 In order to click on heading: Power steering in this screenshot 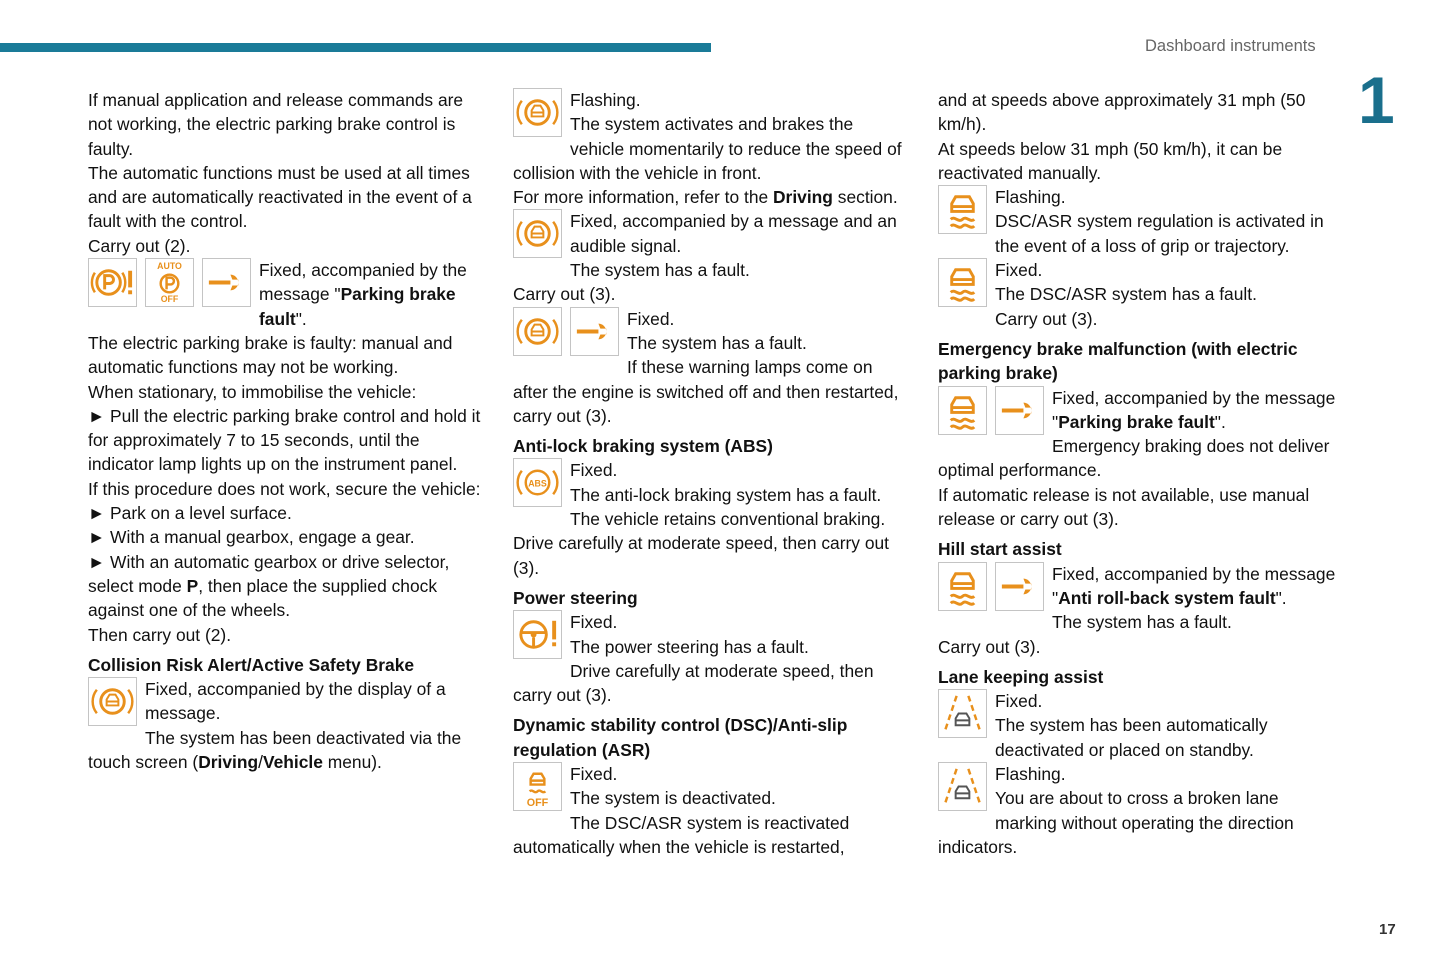, I will do `click(575, 597)`.